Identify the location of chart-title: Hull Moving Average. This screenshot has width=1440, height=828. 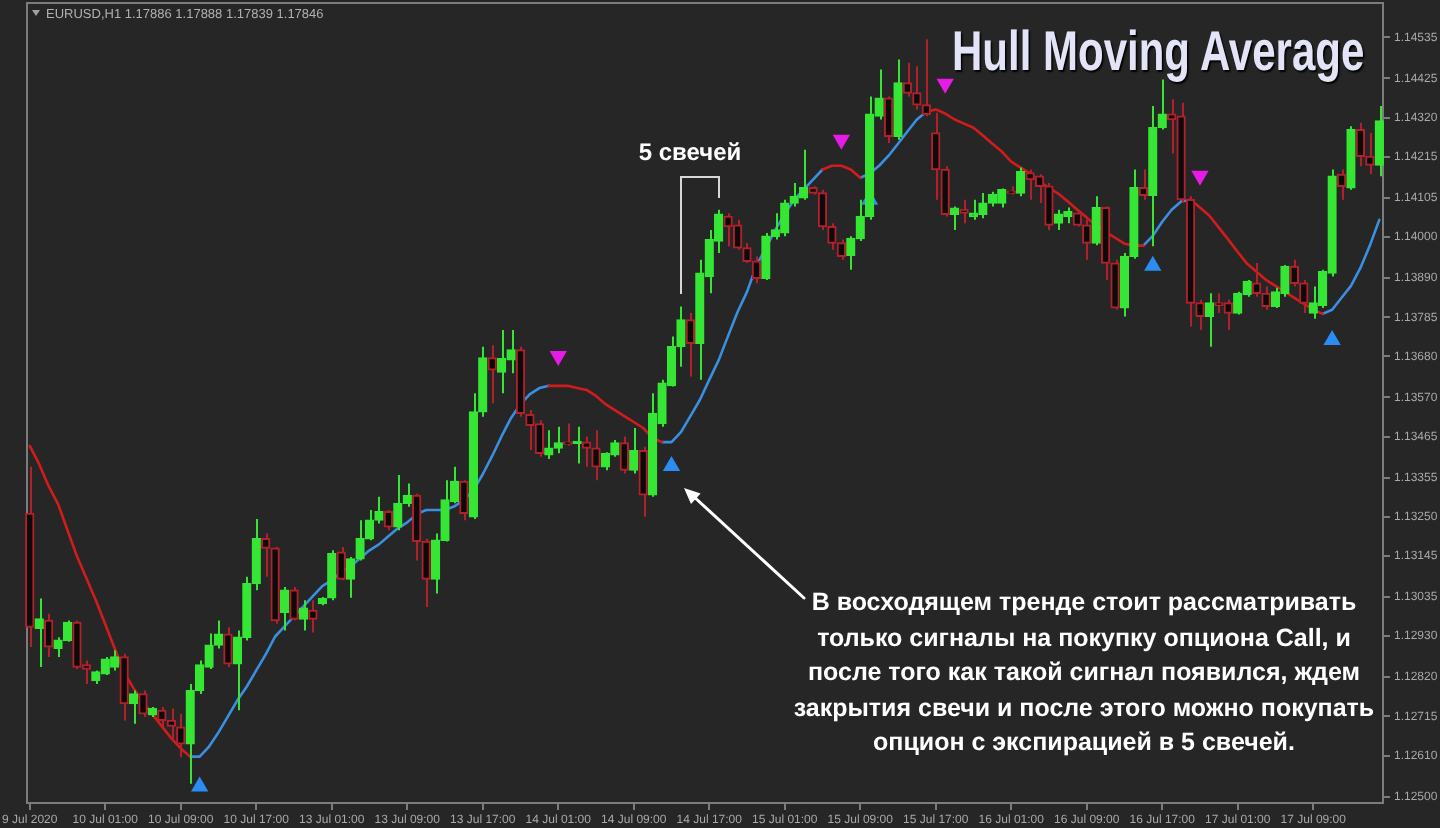
(1158, 51).